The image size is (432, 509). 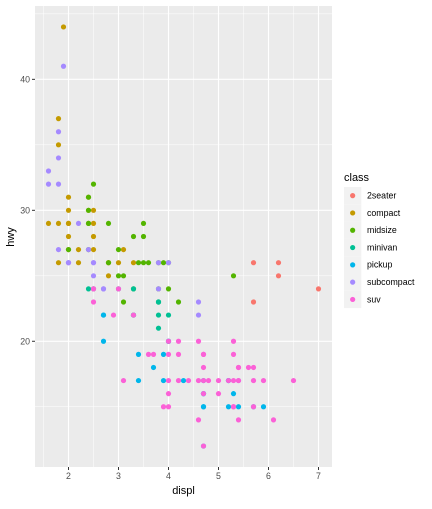 I want to click on y-axis-title: hwy, so click(x=11, y=237).